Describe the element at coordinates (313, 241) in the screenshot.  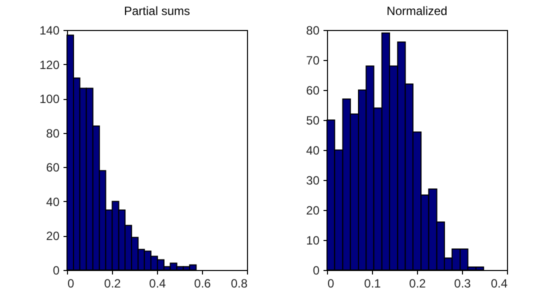
I see `y-tick-label: 10` at that location.